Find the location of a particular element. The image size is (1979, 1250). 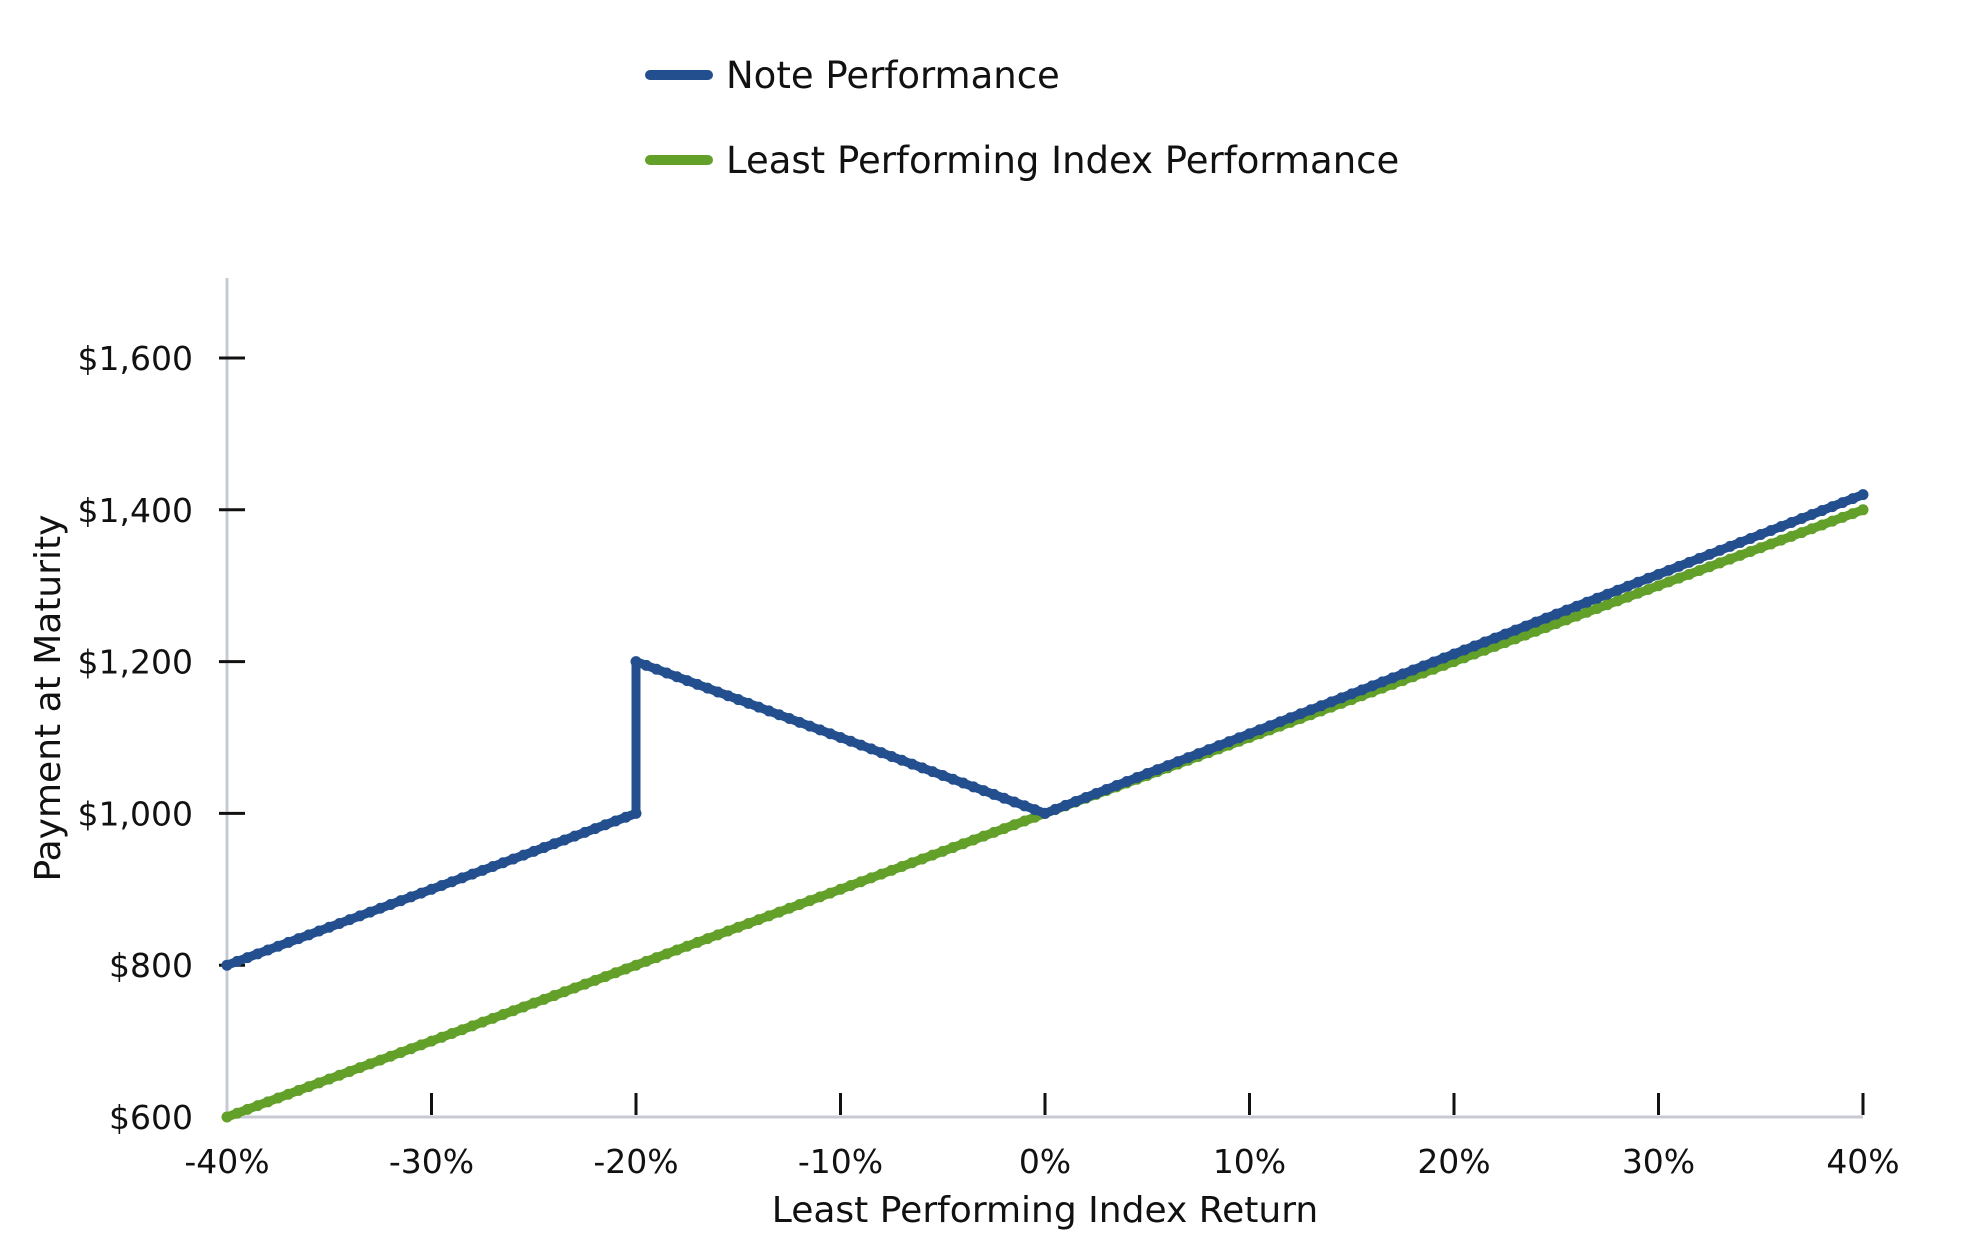

y-axis-title: Payment at Maturity is located at coordinates (48, 698).